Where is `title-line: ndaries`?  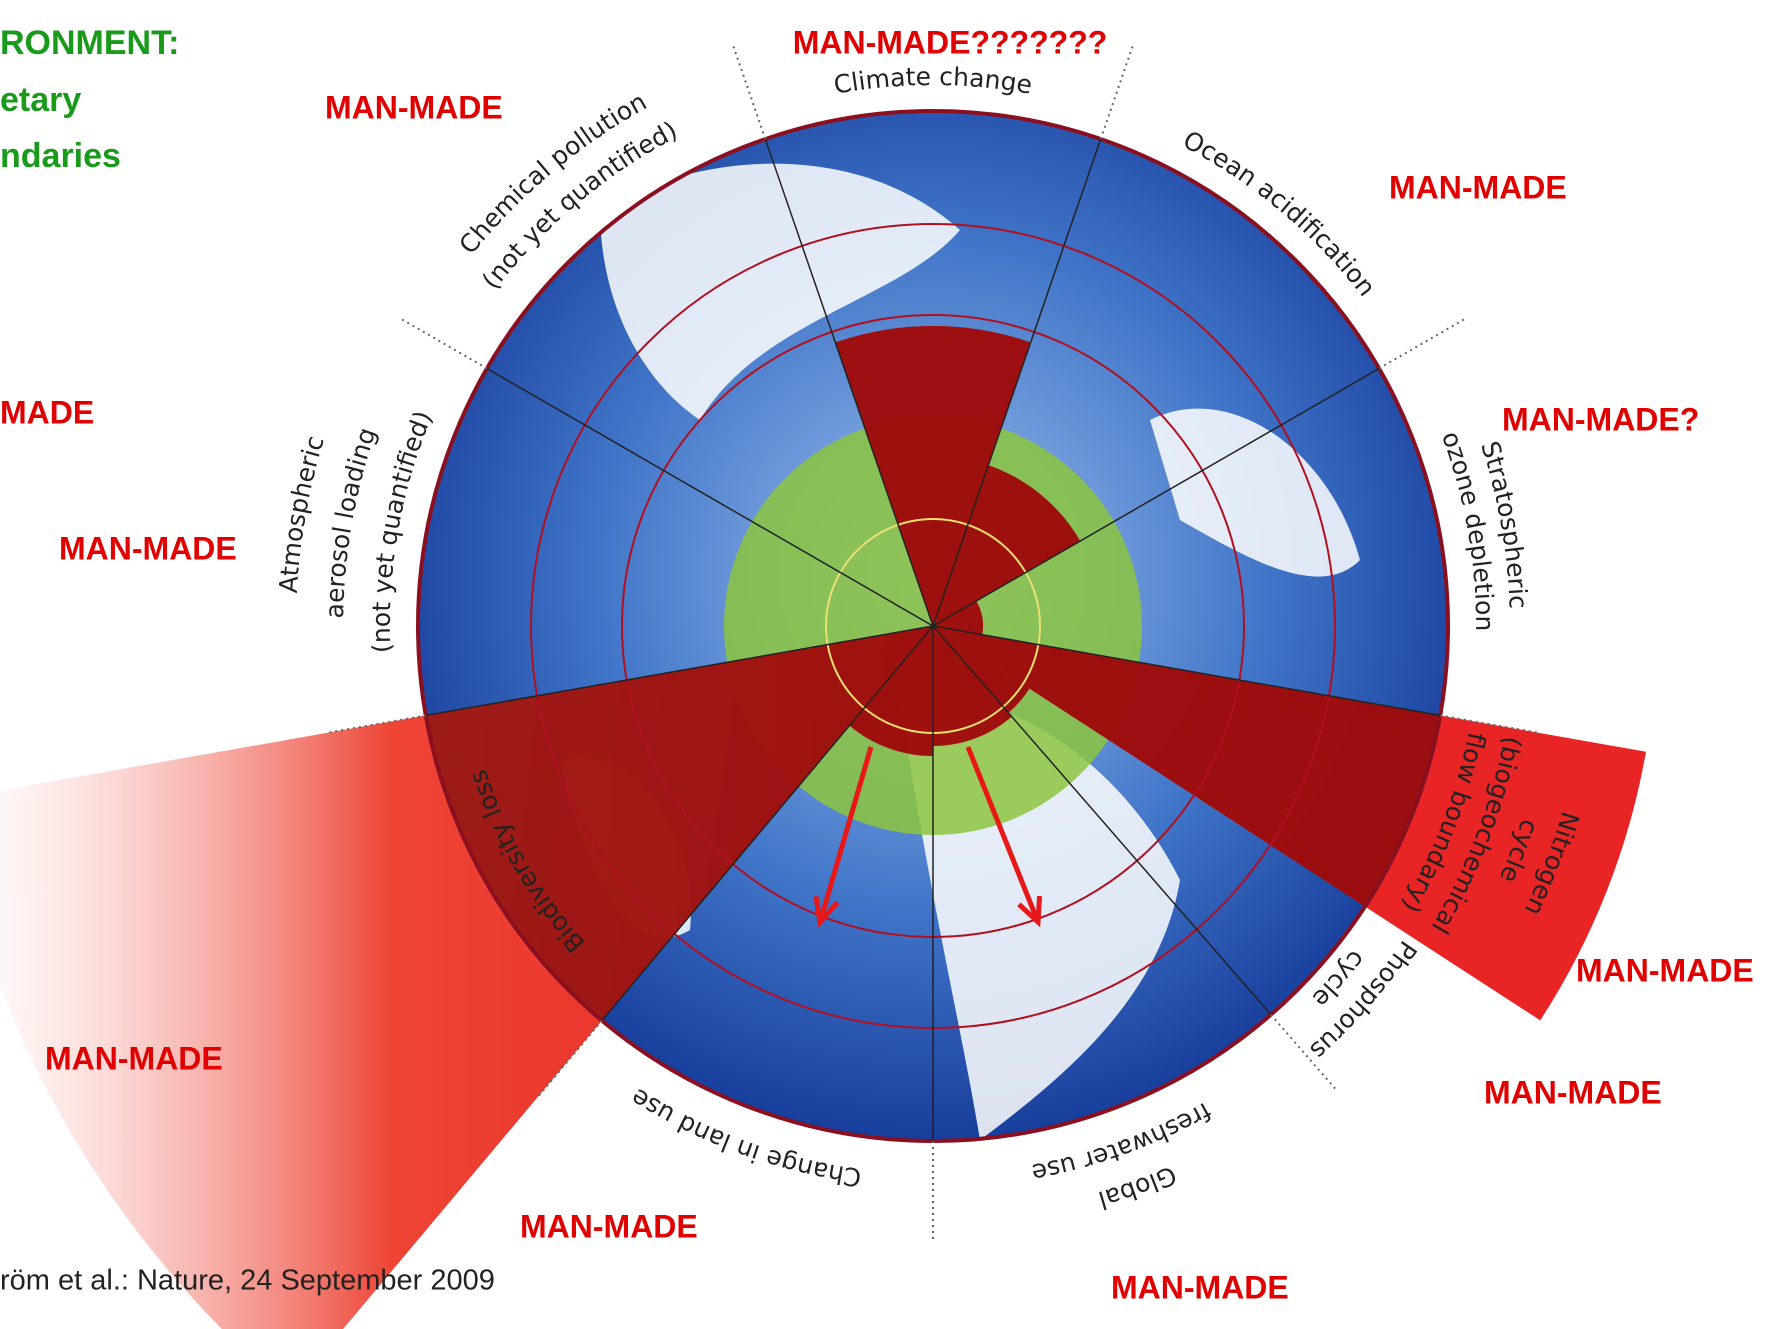 title-line: ndaries is located at coordinates (60, 156).